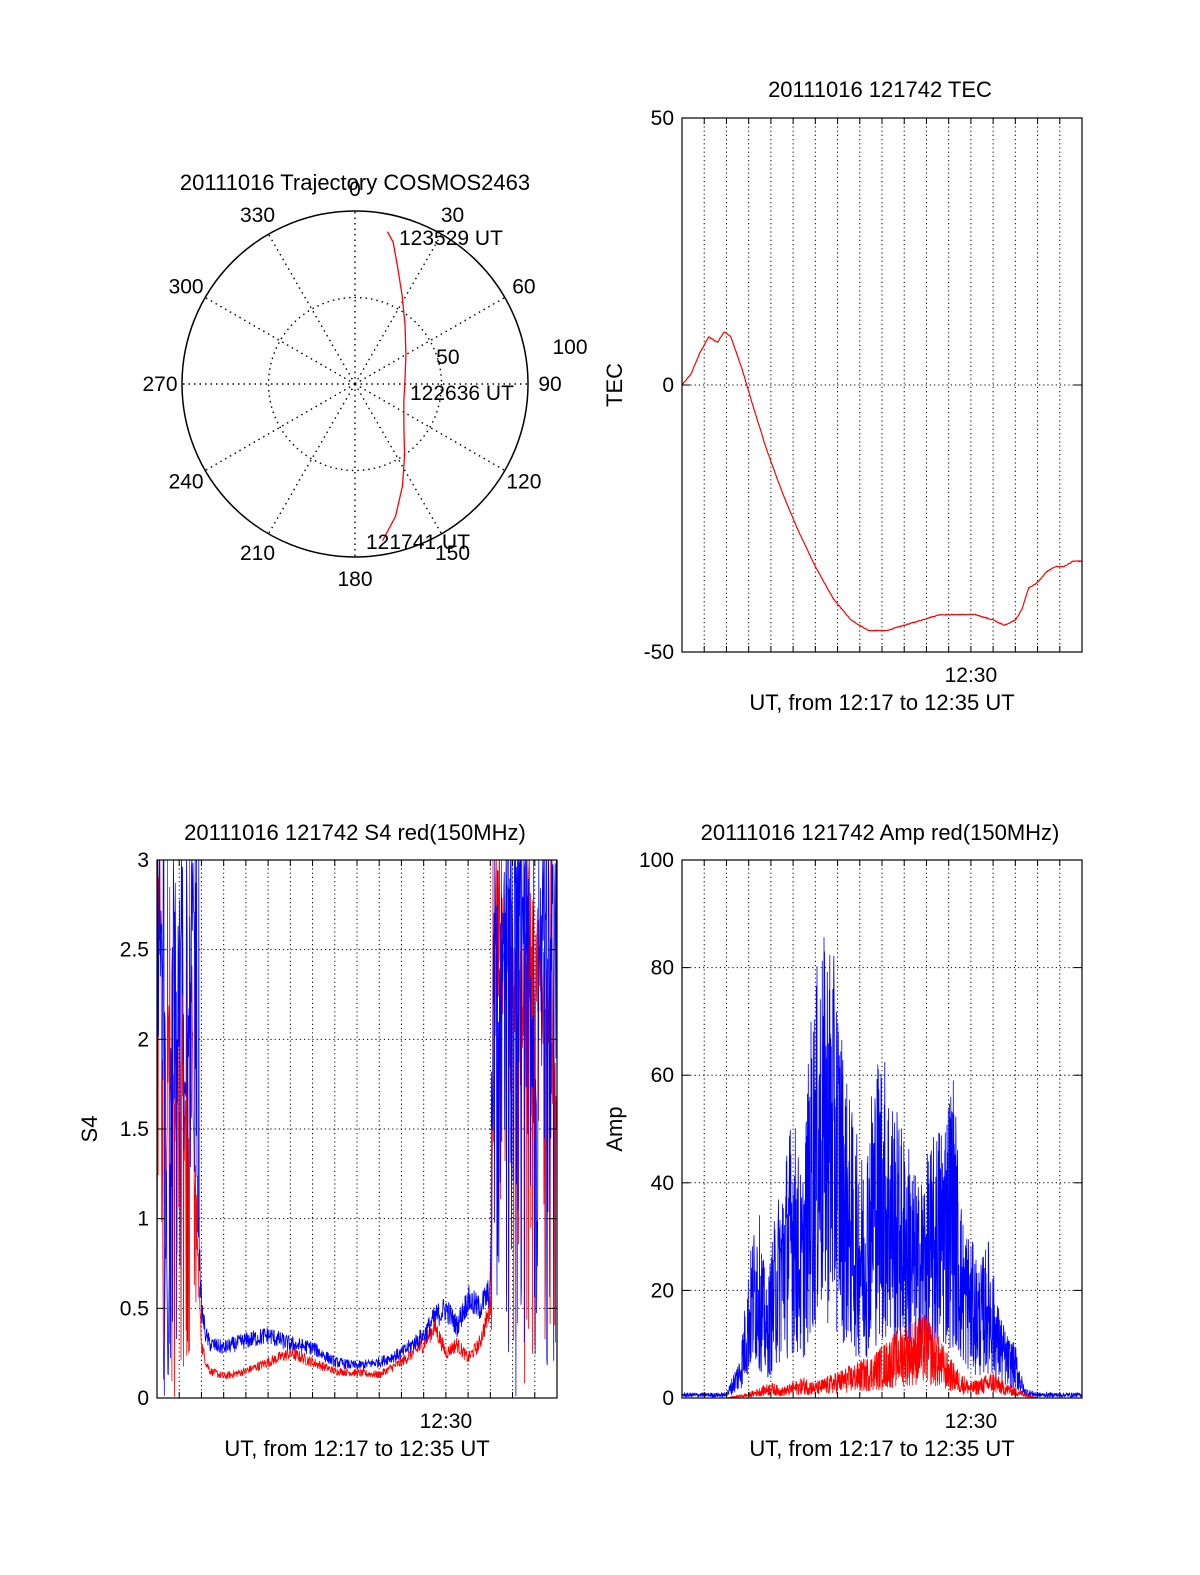  Describe the element at coordinates (662, 1183) in the screenshot. I see `y-tick-label: 40` at that location.